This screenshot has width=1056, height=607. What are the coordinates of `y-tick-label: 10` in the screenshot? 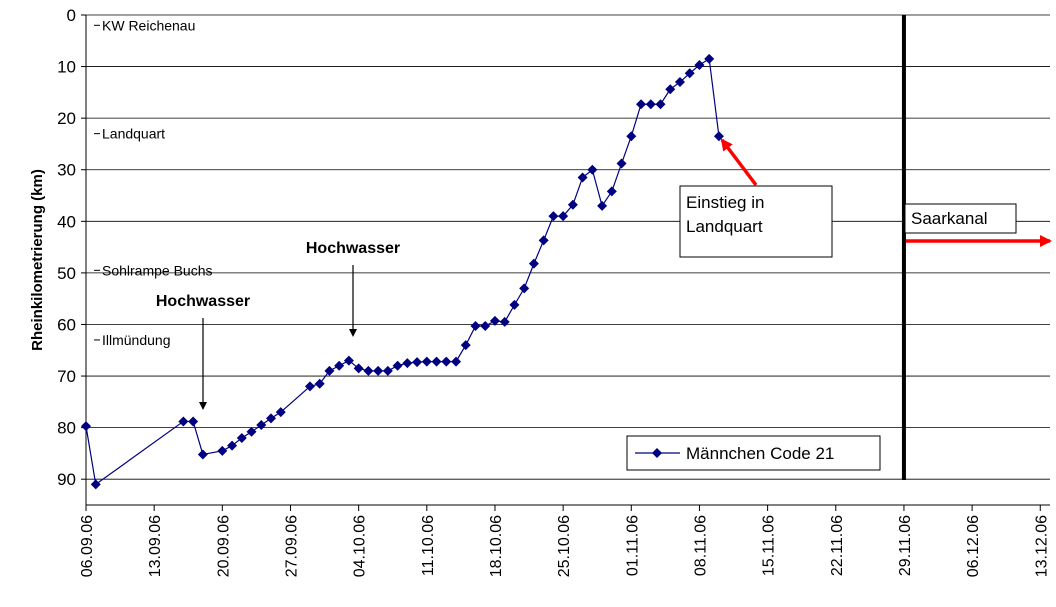 It's located at (66, 67).